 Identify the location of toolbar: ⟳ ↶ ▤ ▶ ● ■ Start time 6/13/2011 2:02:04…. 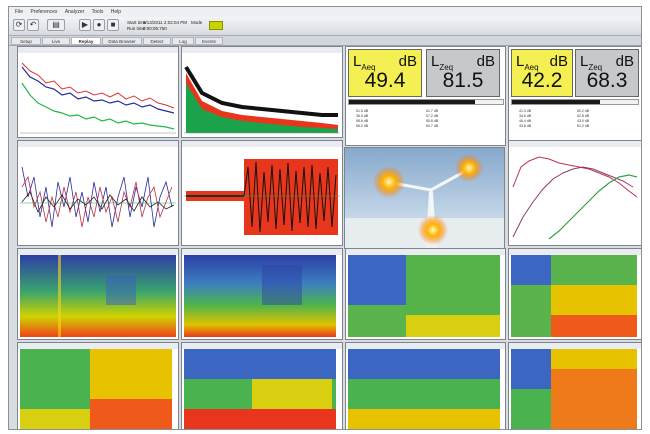
(325, 26).